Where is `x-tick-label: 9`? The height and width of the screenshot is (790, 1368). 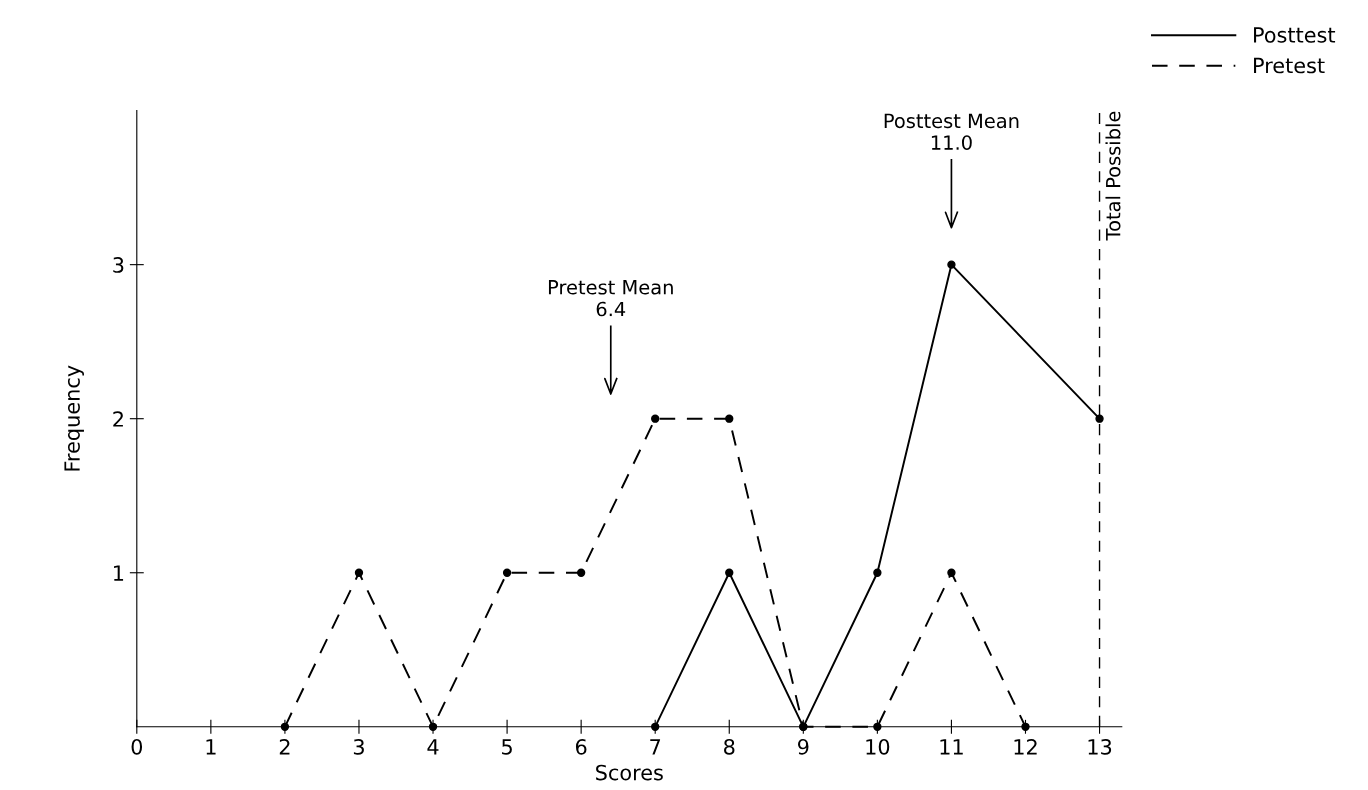
x-tick-label: 9 is located at coordinates (803, 746).